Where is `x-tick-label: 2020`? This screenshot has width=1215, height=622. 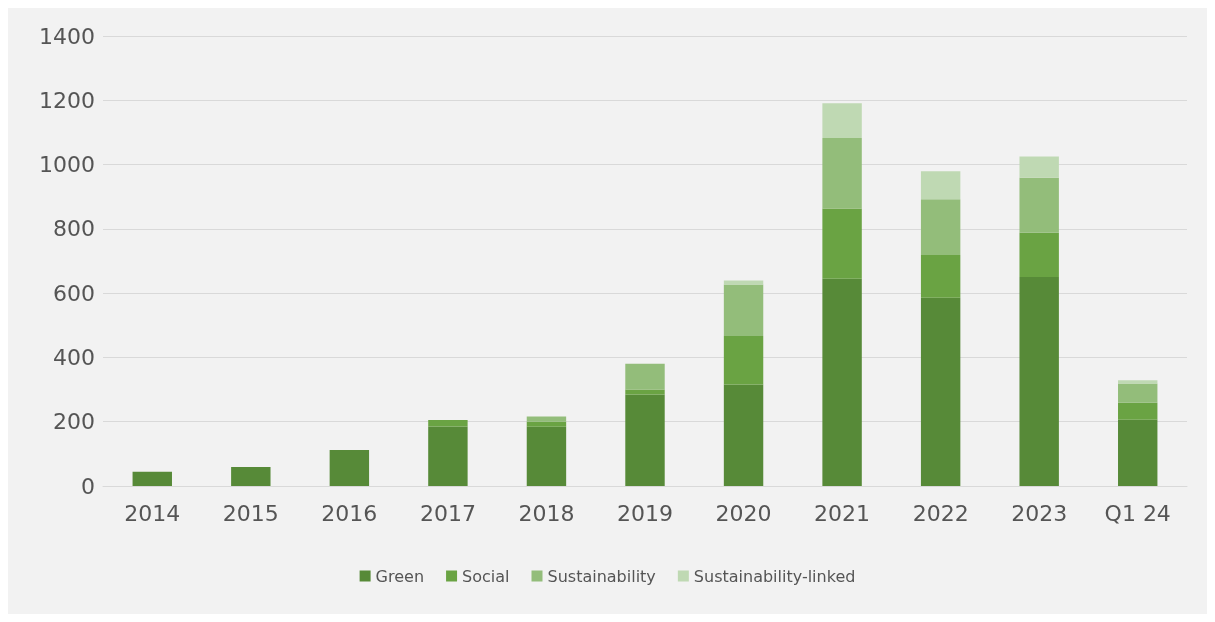 x-tick-label: 2020 is located at coordinates (743, 513).